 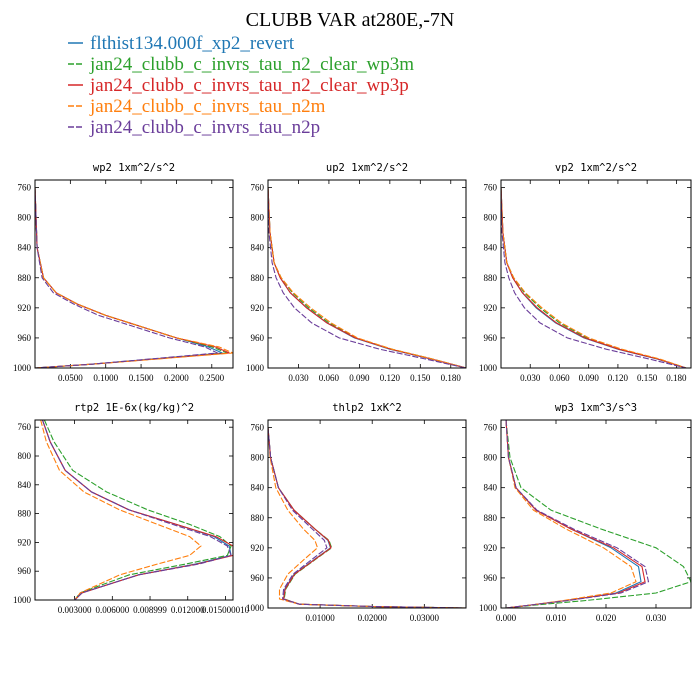 I want to click on x-tick-label: 0.010, so click(x=556, y=618).